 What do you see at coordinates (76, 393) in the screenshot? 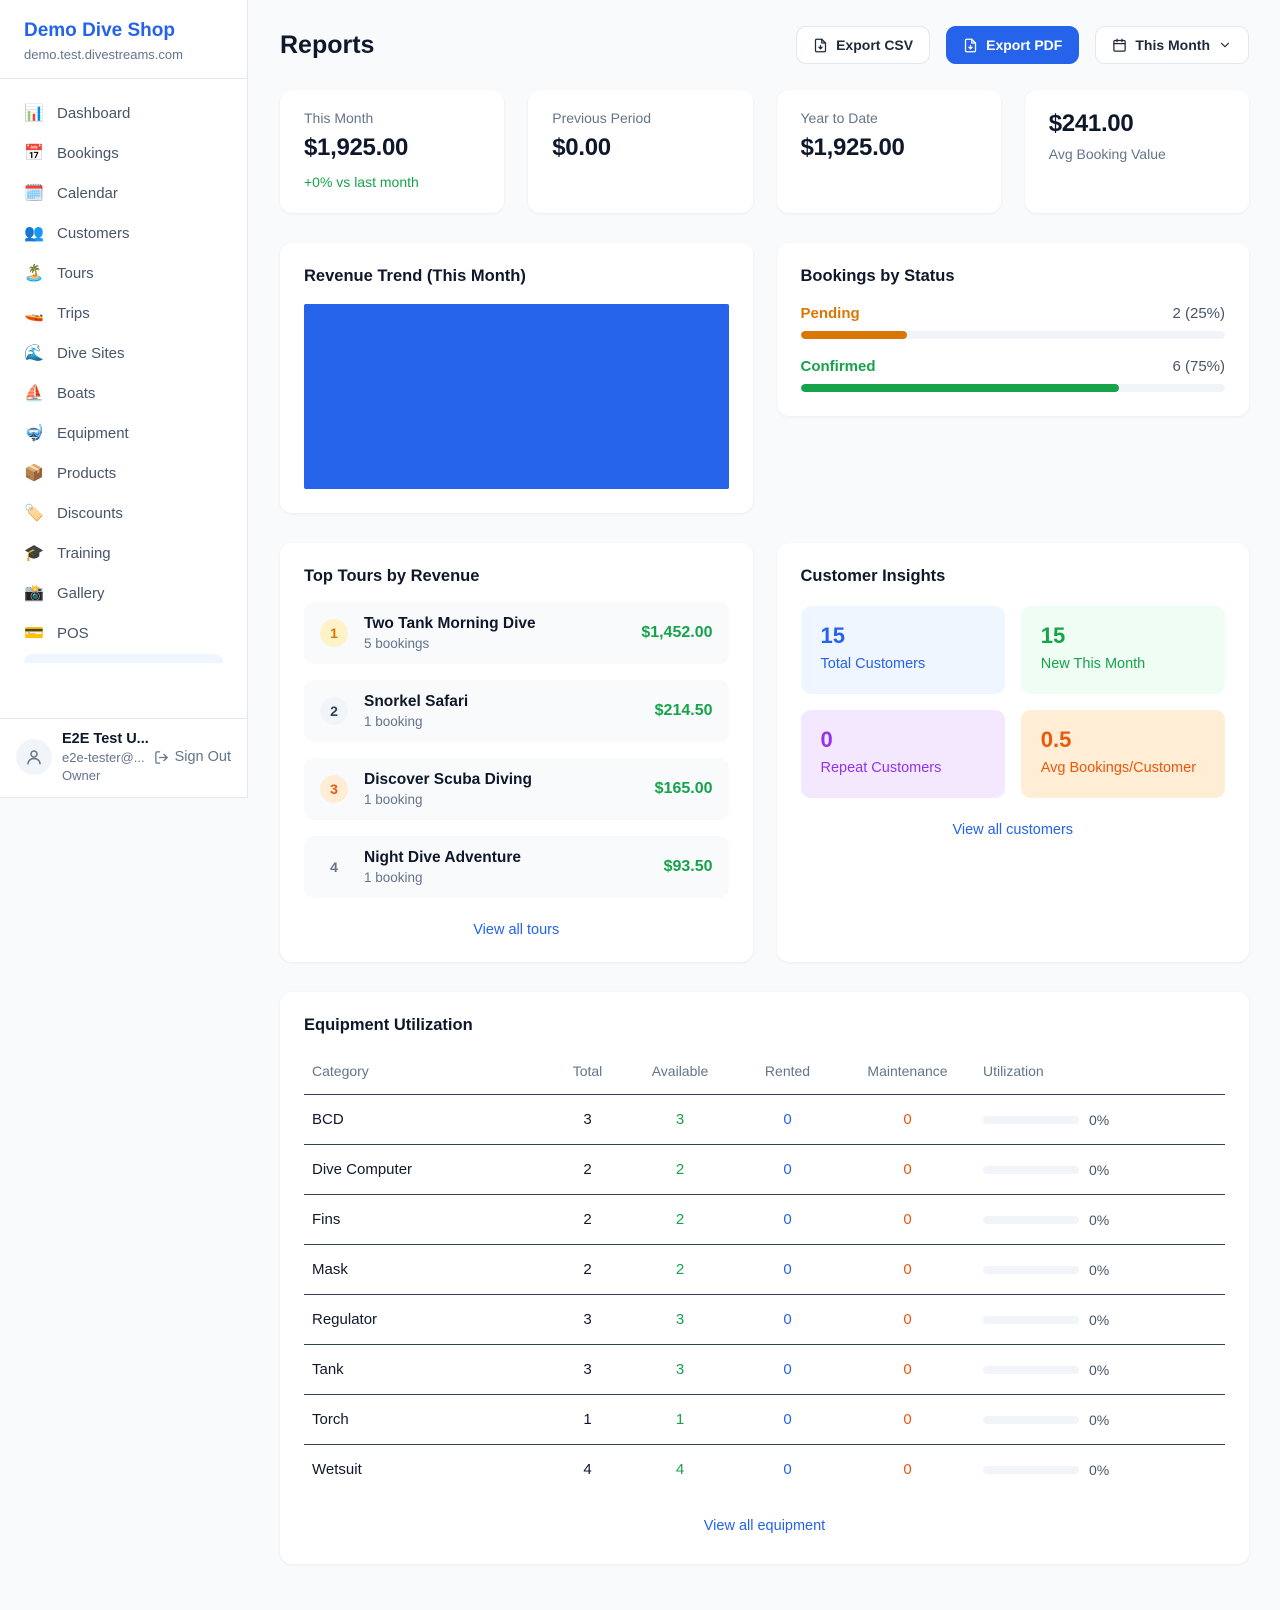
I see `sidebar-item-label: Boats` at bounding box center [76, 393].